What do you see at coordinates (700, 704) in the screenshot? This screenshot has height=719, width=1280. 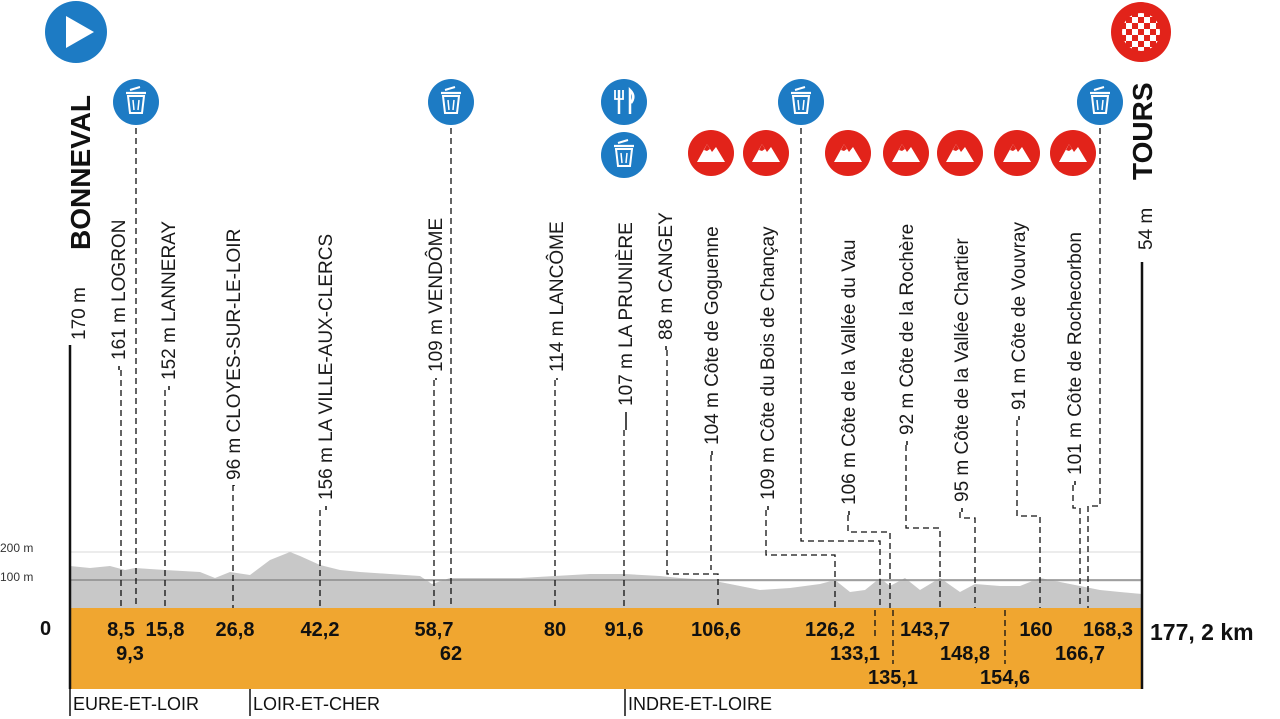 I see `region-label: INDRE-ET-LOIRE` at bounding box center [700, 704].